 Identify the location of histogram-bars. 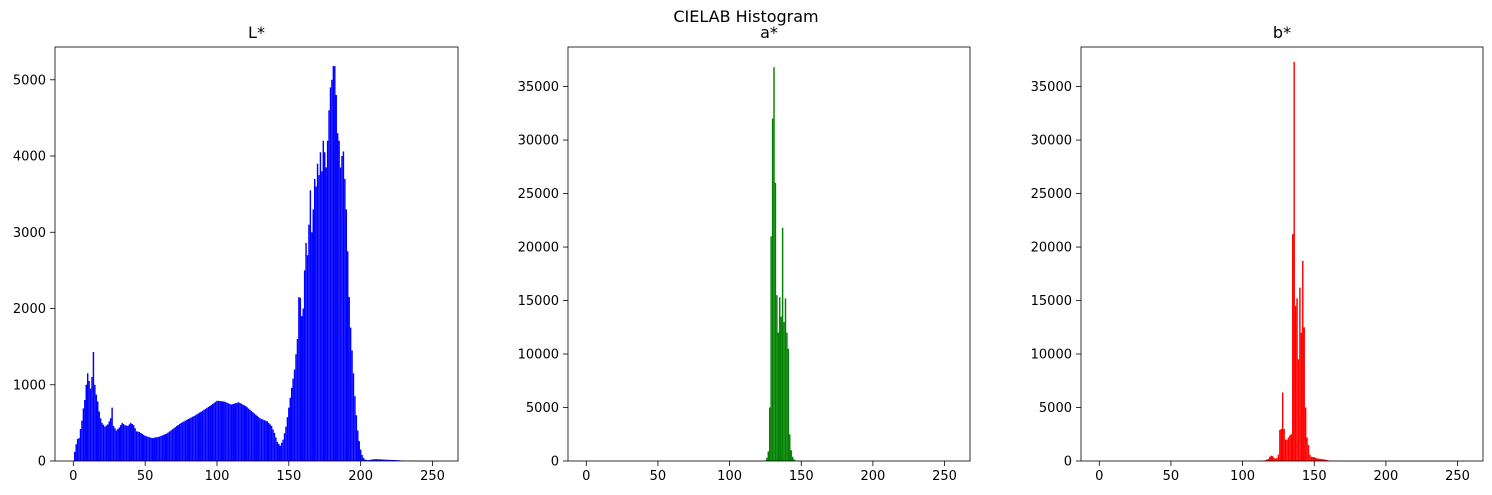
(1361, 261).